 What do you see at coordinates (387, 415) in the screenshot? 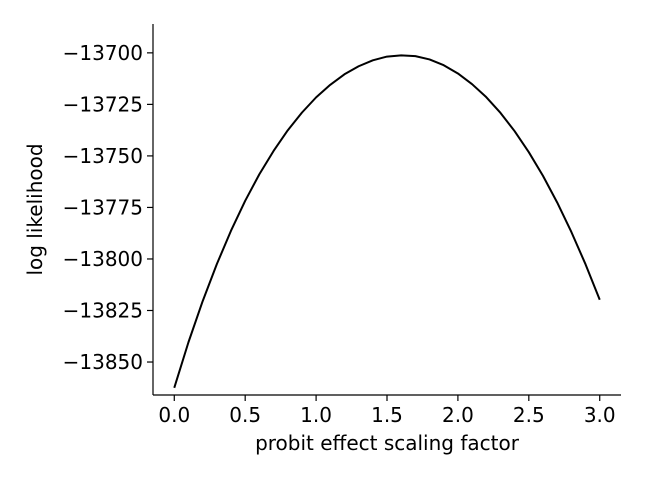
I see `x-tick-label: 1.5` at bounding box center [387, 415].